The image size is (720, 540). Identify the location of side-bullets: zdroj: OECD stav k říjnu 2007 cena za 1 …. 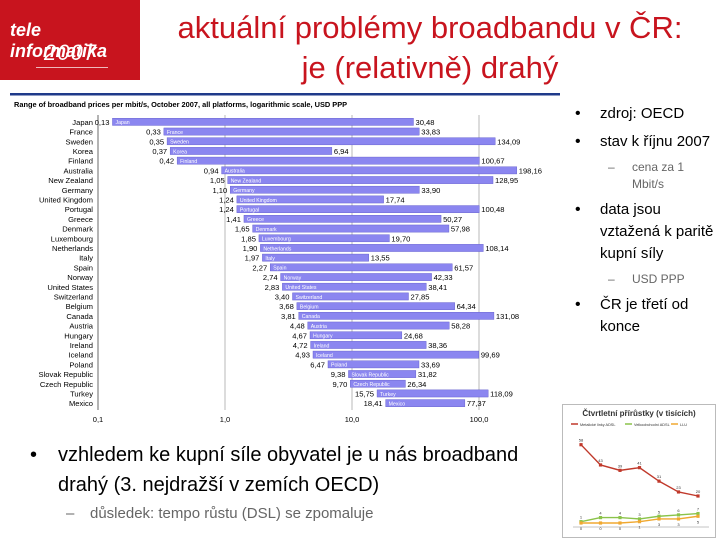
(644, 223).